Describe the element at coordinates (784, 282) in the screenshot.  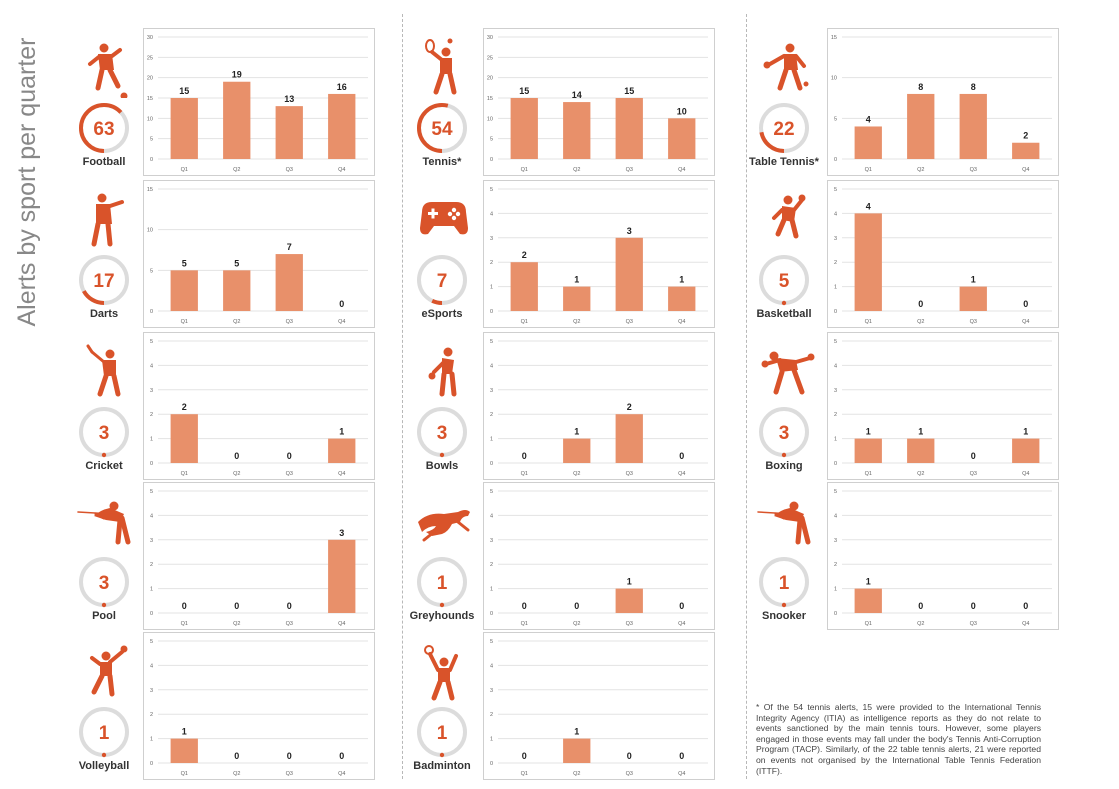
I see `total-gauge: 5` at that location.